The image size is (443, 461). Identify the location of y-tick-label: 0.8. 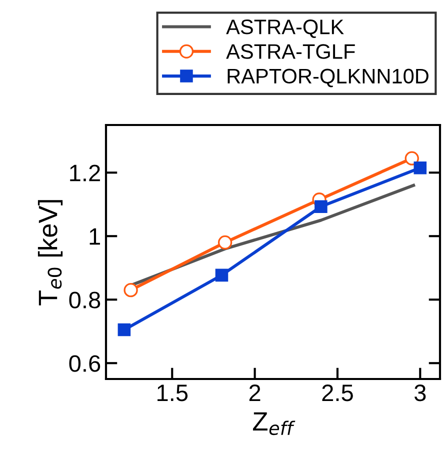
(84, 300).